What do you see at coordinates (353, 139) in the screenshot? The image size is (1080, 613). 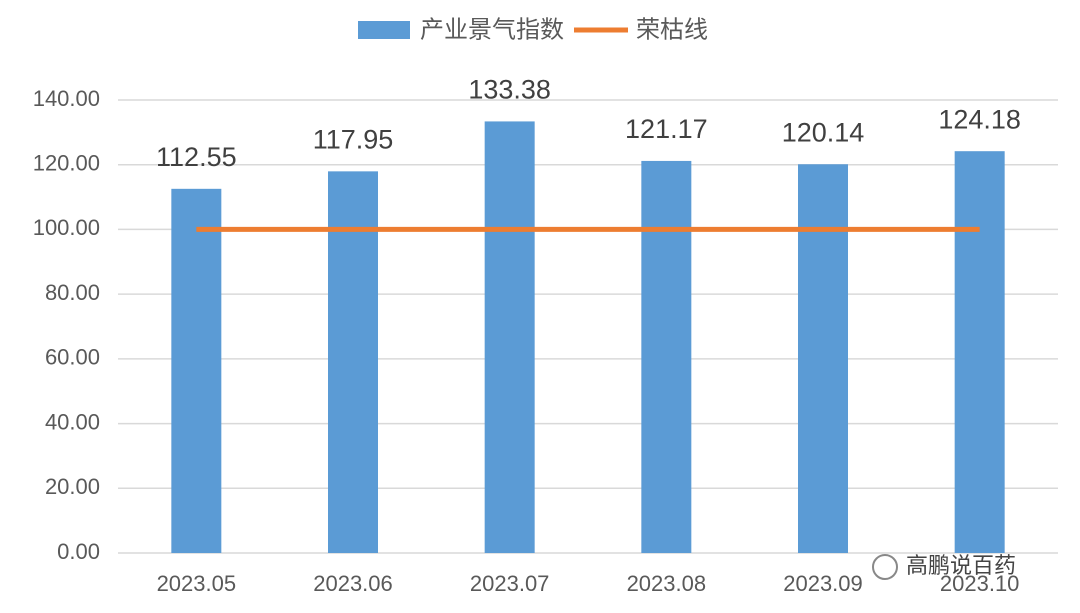 I see `value-label: 117.95` at bounding box center [353, 139].